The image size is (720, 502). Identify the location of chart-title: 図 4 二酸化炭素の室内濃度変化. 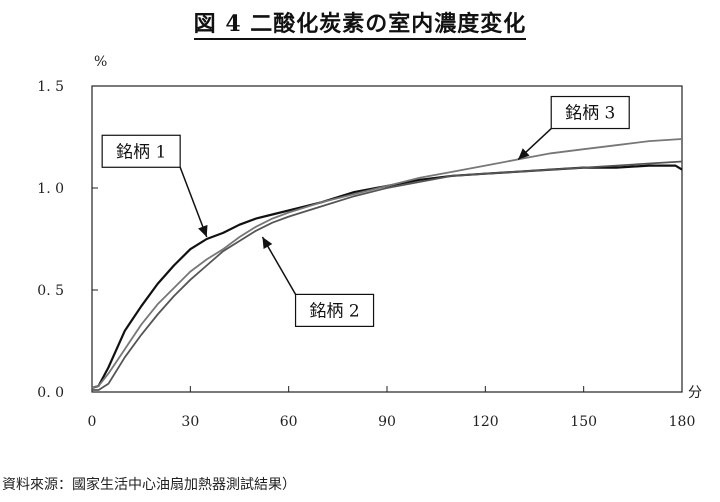
(360, 23).